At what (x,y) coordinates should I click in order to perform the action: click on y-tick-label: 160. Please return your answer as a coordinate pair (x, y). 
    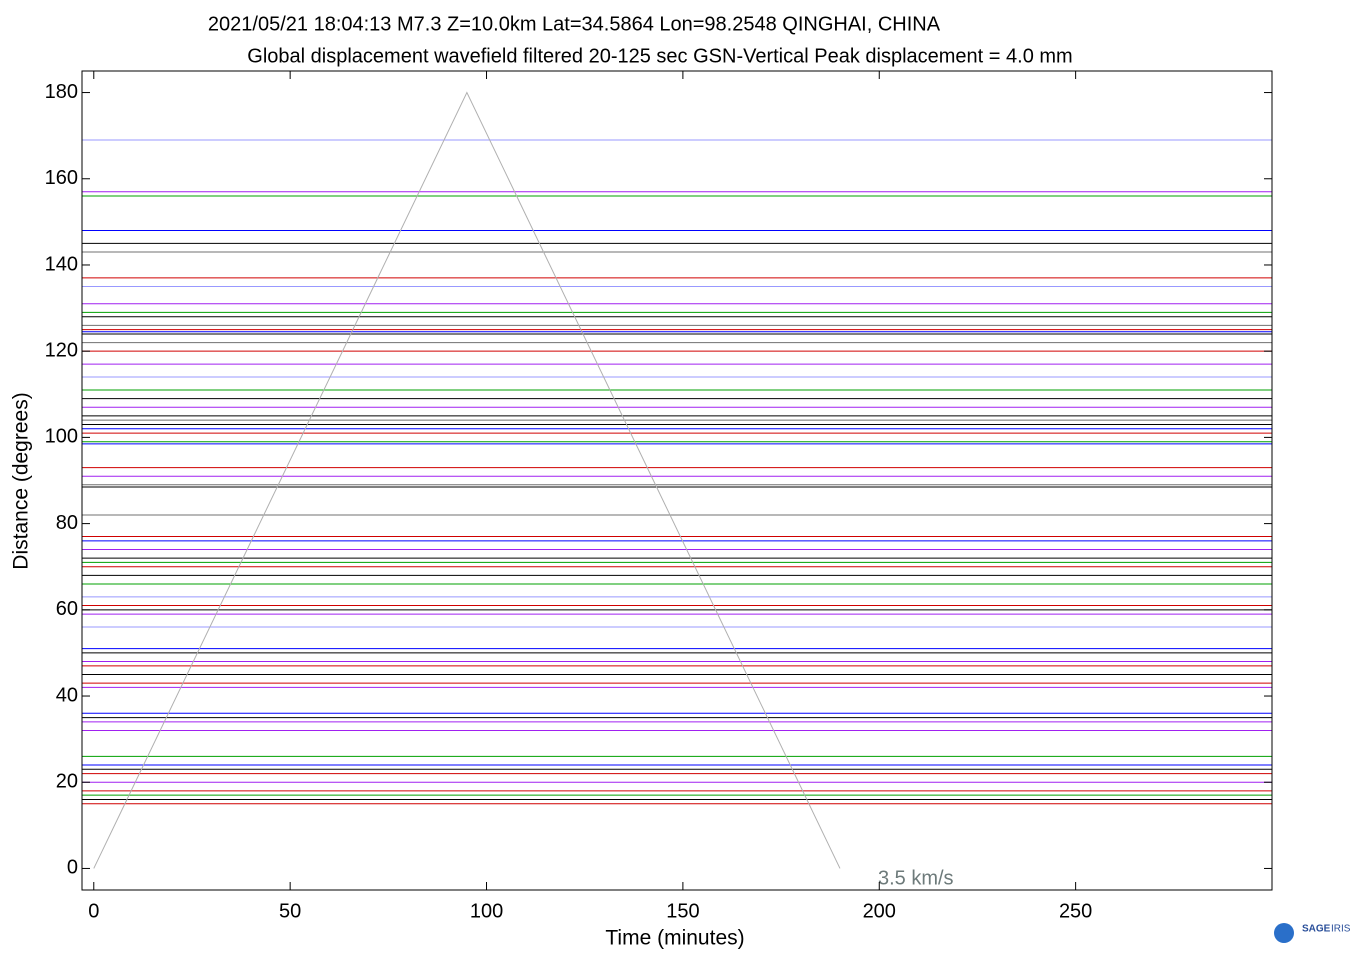
    Looking at the image, I should click on (61, 178).